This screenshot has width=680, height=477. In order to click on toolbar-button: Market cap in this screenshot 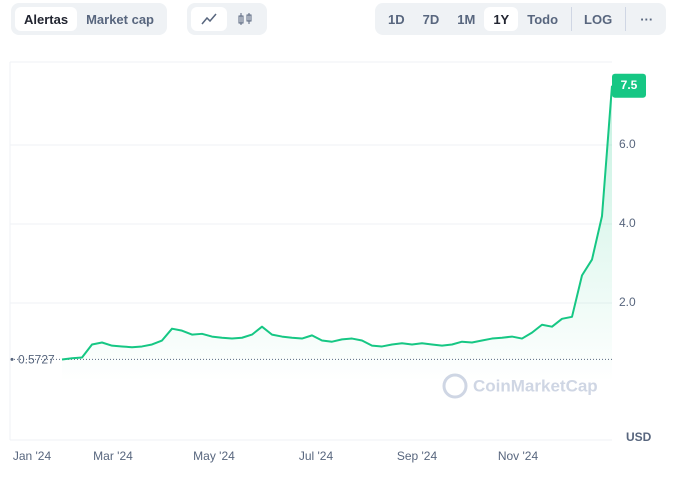, I will do `click(120, 19)`.